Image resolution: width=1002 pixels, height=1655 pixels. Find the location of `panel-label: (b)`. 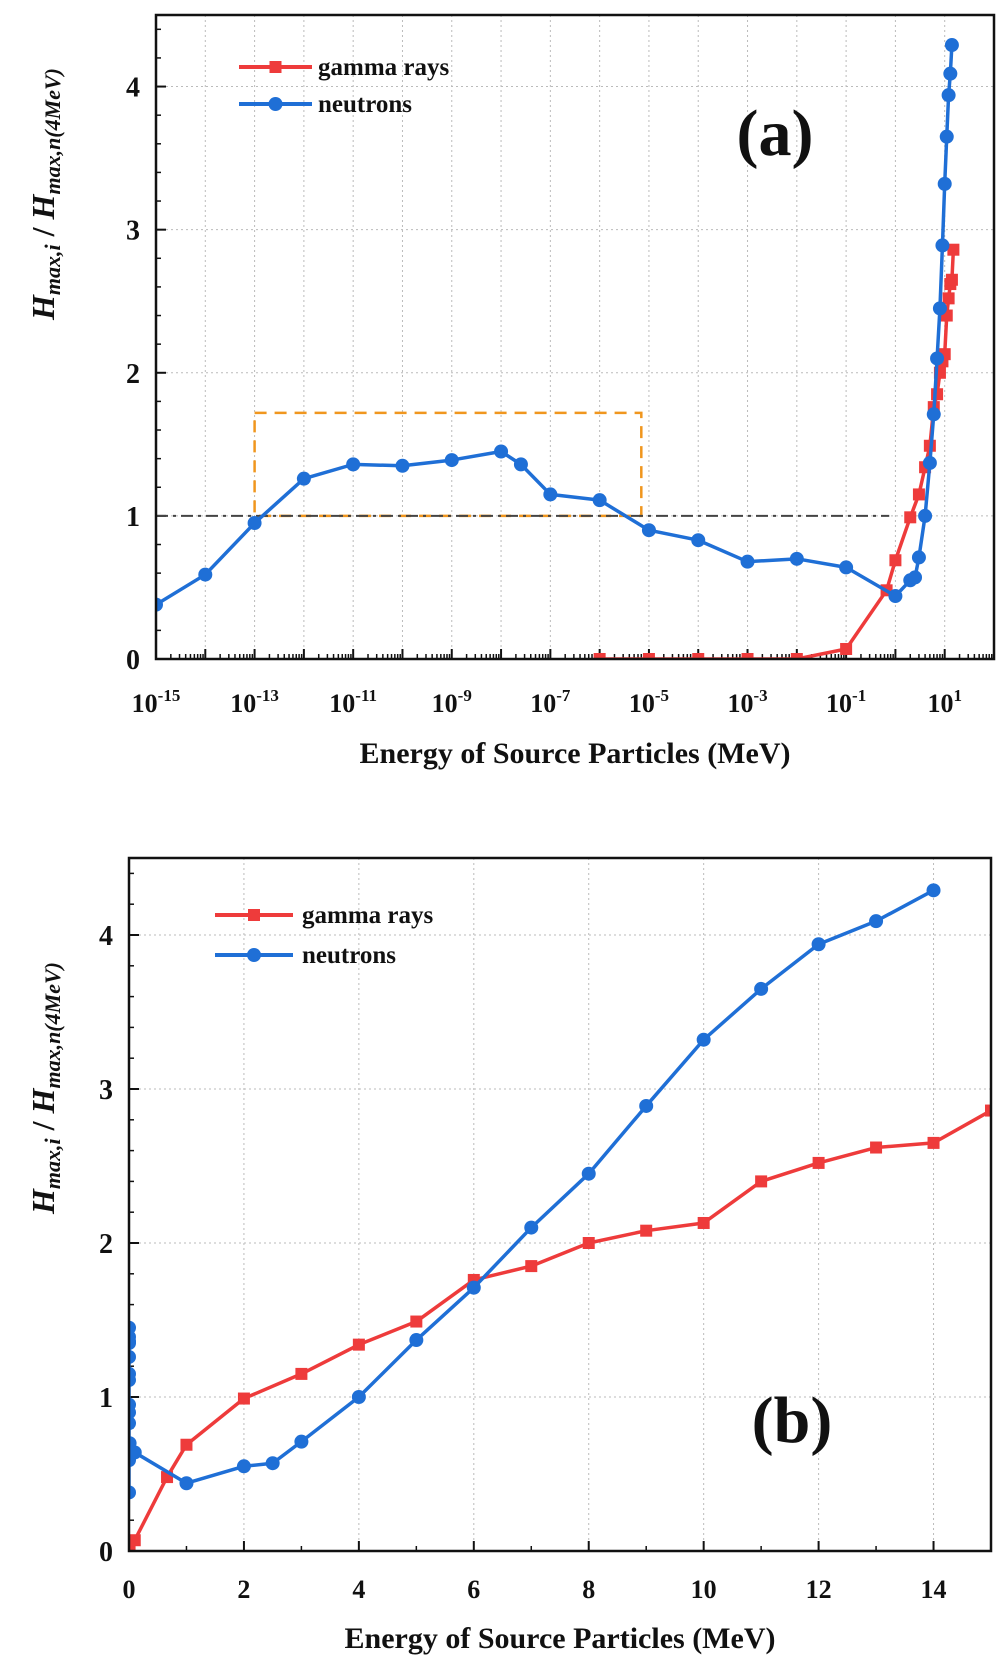

panel-label: (b) is located at coordinates (792, 1420).